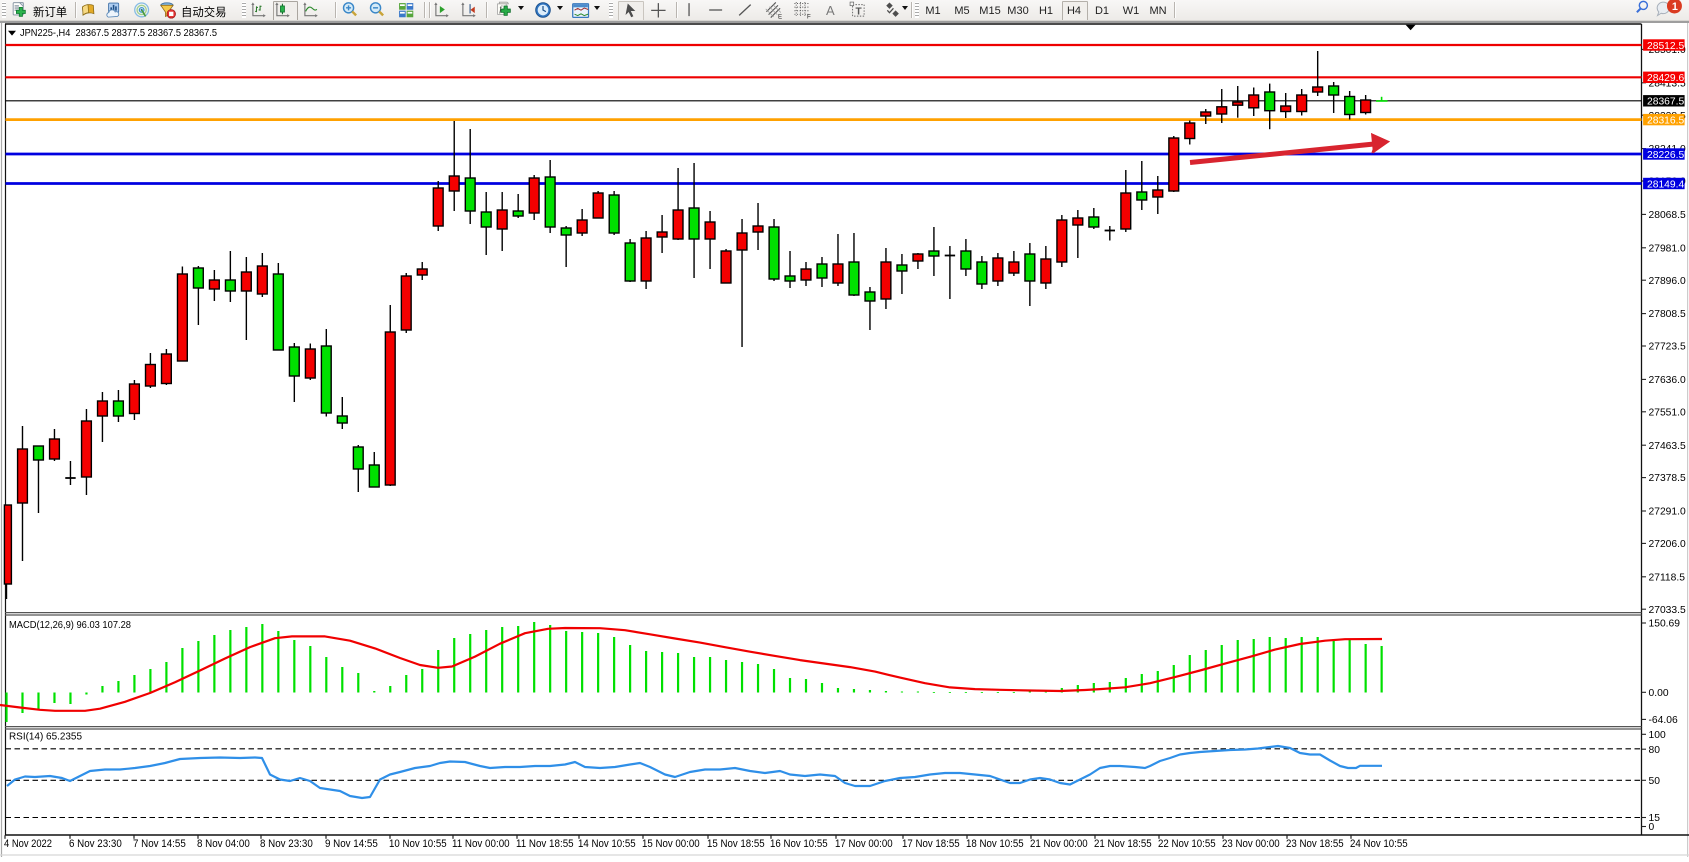 The width and height of the screenshot is (1689, 862). What do you see at coordinates (671, 844) in the screenshot?
I see `svg-text: 15 Nov 00:00` at bounding box center [671, 844].